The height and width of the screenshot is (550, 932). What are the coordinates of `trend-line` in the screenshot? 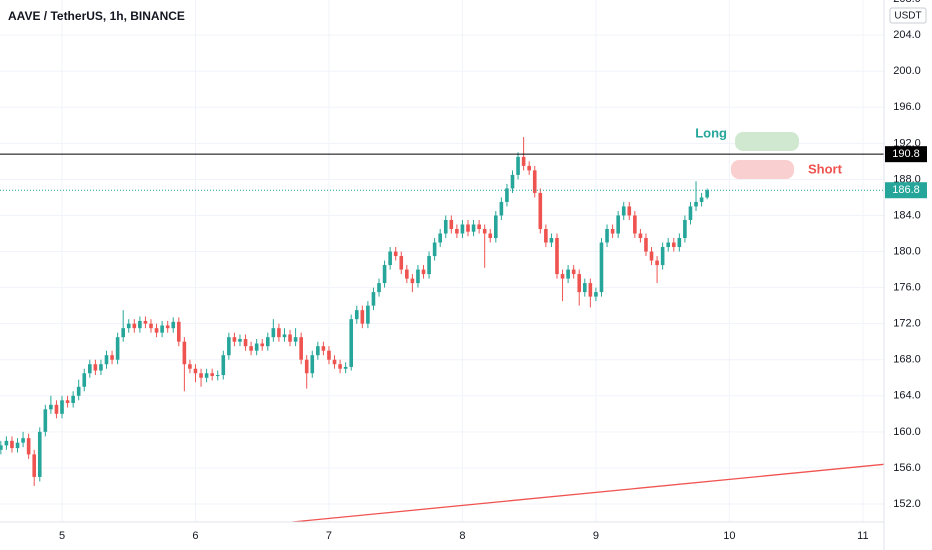 It's located at (588, 493).